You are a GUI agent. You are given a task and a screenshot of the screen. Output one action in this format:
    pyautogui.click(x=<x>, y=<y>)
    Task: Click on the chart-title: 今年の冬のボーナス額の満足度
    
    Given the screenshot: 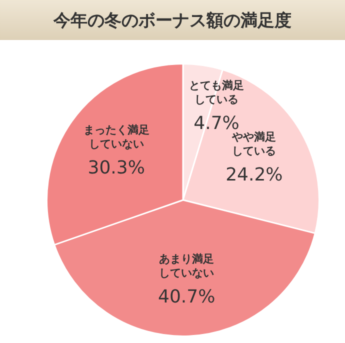 What is the action you would take?
    pyautogui.click(x=172, y=20)
    